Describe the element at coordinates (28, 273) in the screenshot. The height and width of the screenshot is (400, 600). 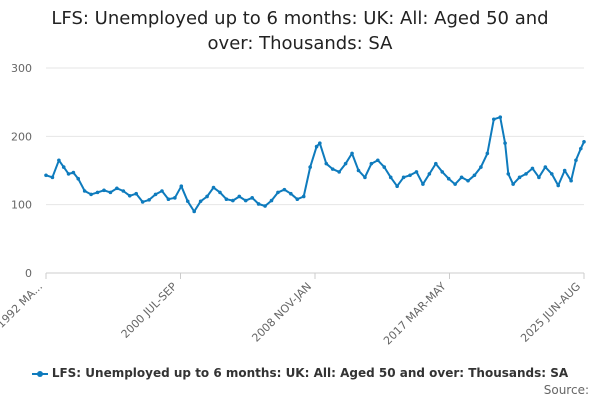
I see `y-tick-label: 0` at that location.